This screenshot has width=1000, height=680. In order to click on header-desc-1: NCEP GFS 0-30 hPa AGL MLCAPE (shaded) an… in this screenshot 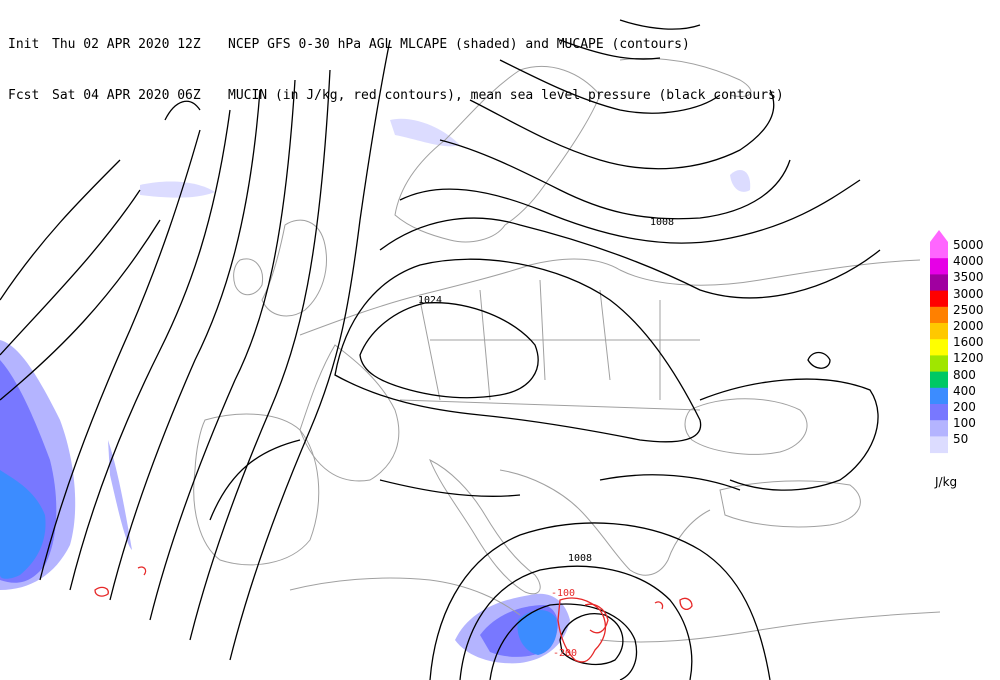, I will do `click(459, 44)`.